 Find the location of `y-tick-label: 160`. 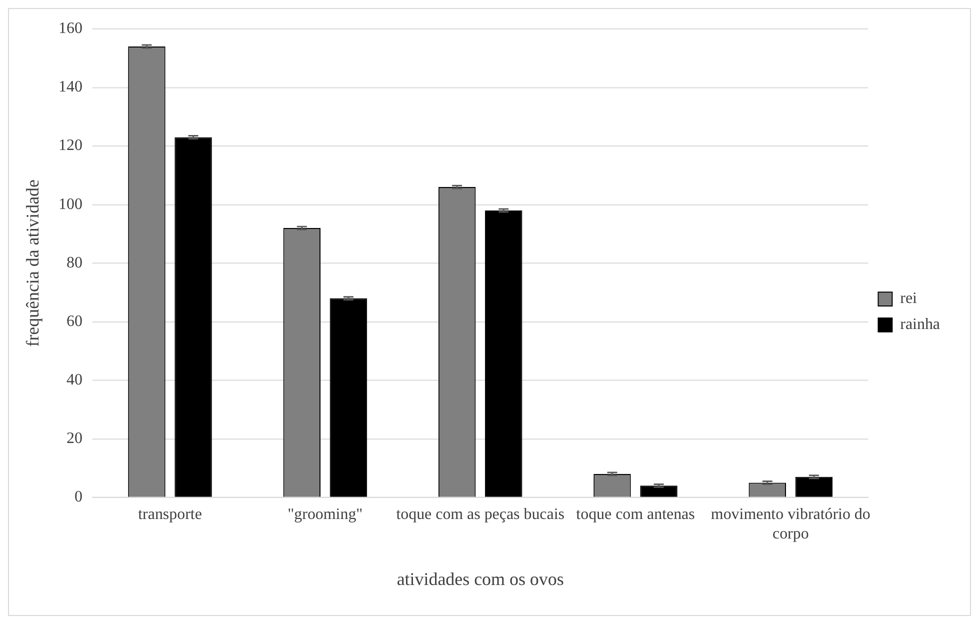

y-tick-label: 160 is located at coordinates (70, 29).